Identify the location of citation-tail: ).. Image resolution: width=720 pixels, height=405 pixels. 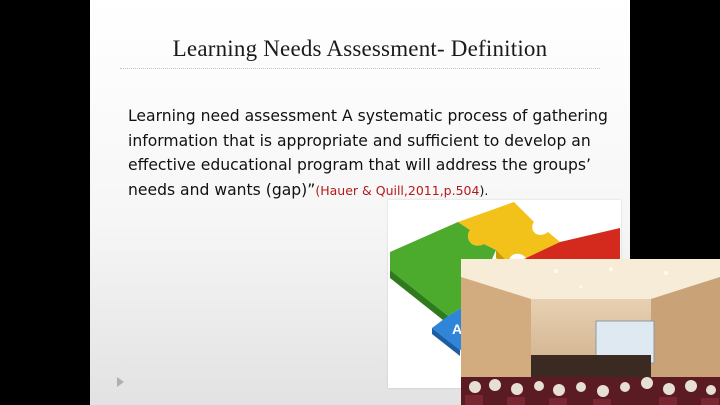
(484, 190).